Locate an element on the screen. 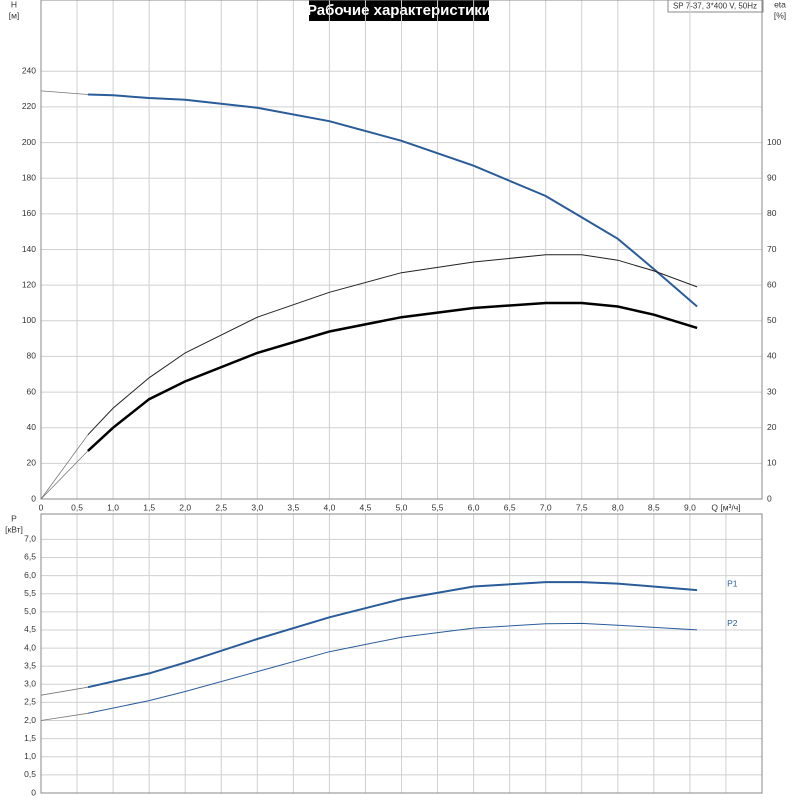 This screenshot has height=800, width=800. y-tick-label: 7,0 is located at coordinates (30, 539).